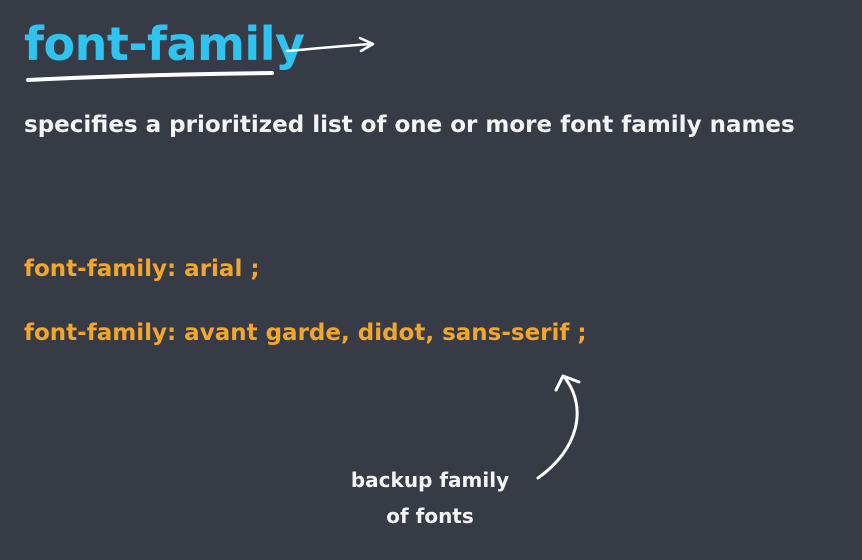 The height and width of the screenshot is (560, 862). What do you see at coordinates (150, 76) in the screenshot?
I see `title-underline-stroke` at bounding box center [150, 76].